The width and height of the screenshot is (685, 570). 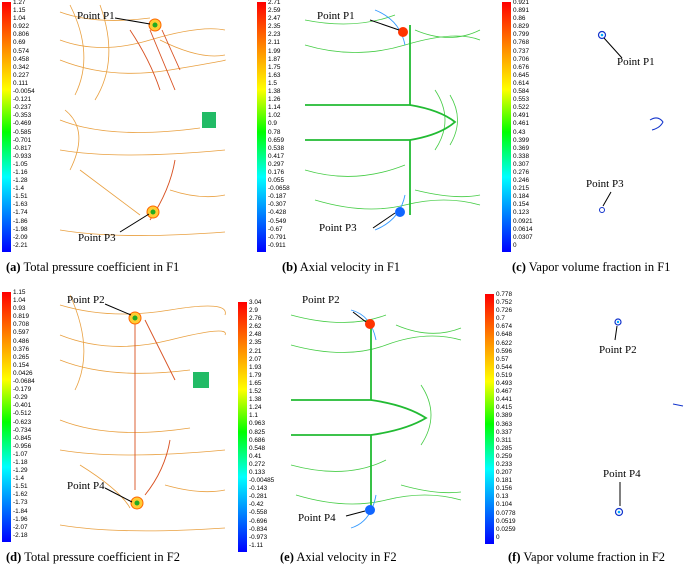 I want to click on scale-tick-label: 0.0519, so click(x=506, y=521).